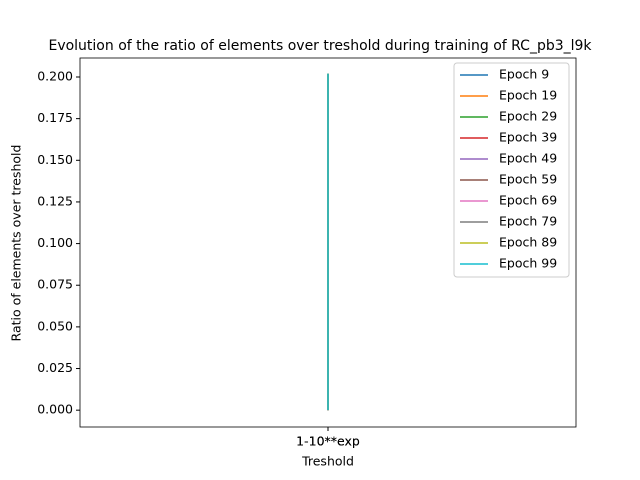 Image resolution: width=640 pixels, height=480 pixels. Describe the element at coordinates (528, 179) in the screenshot. I see `legend-label: Epoch 59` at that location.